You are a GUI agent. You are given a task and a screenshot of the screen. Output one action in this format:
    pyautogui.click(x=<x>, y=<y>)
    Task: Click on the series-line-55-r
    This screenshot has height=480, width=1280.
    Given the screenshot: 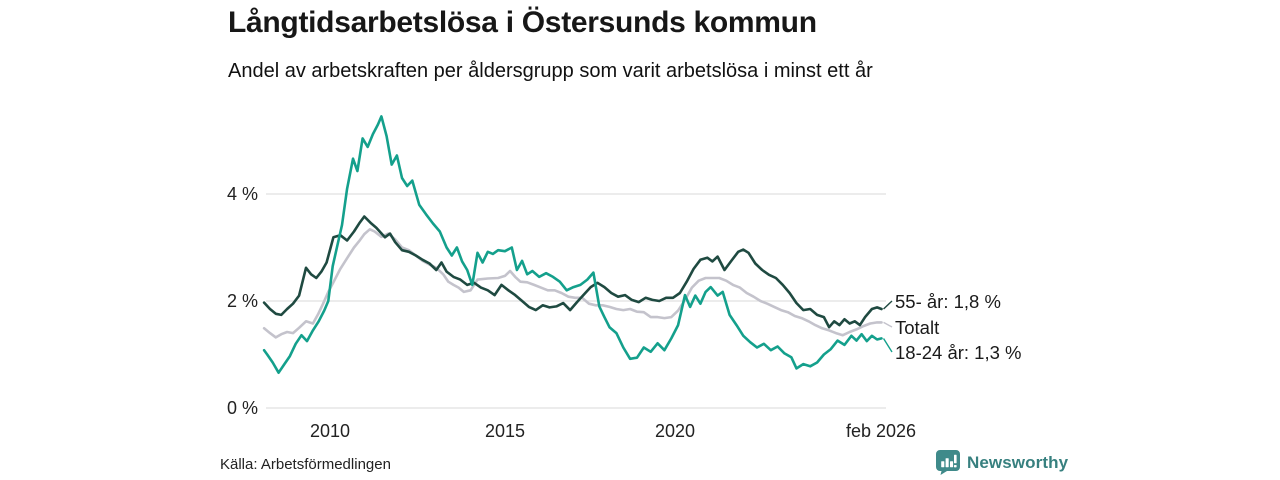 What is the action you would take?
    pyautogui.click(x=572, y=272)
    